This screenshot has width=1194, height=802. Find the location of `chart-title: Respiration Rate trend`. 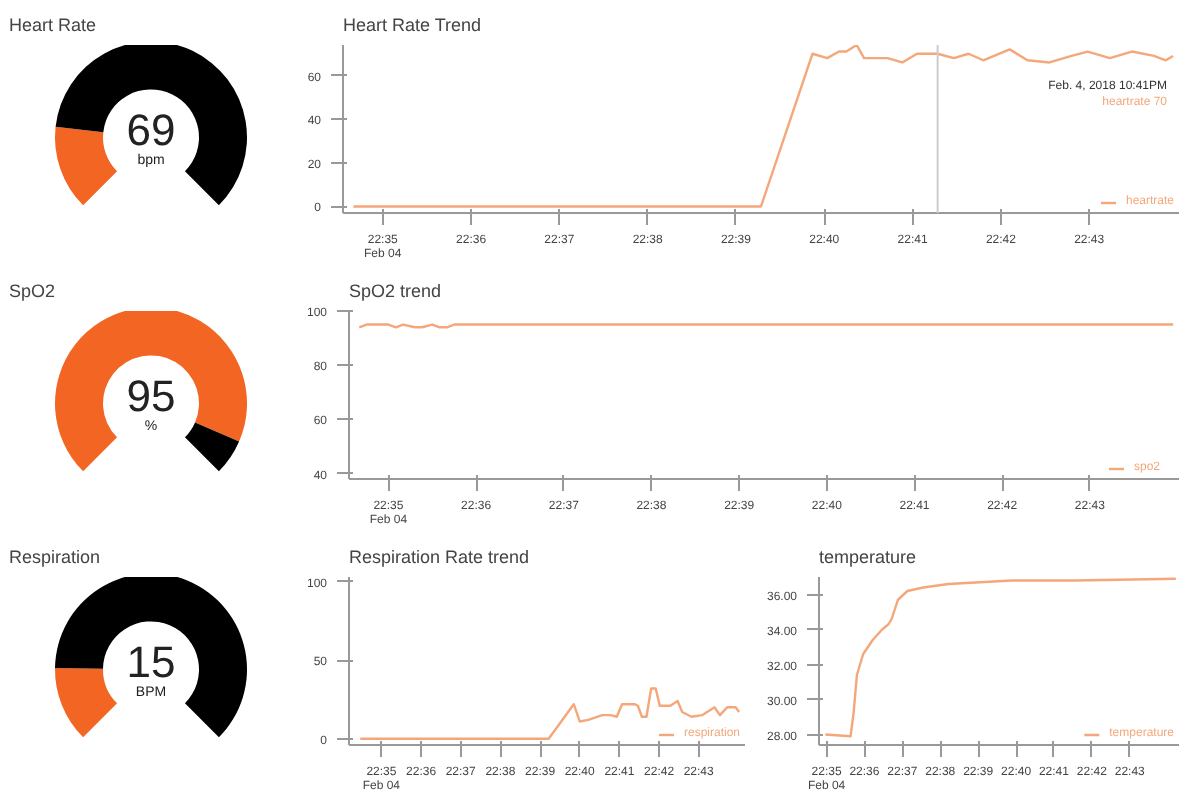

chart-title: Respiration Rate trend is located at coordinates (439, 557).